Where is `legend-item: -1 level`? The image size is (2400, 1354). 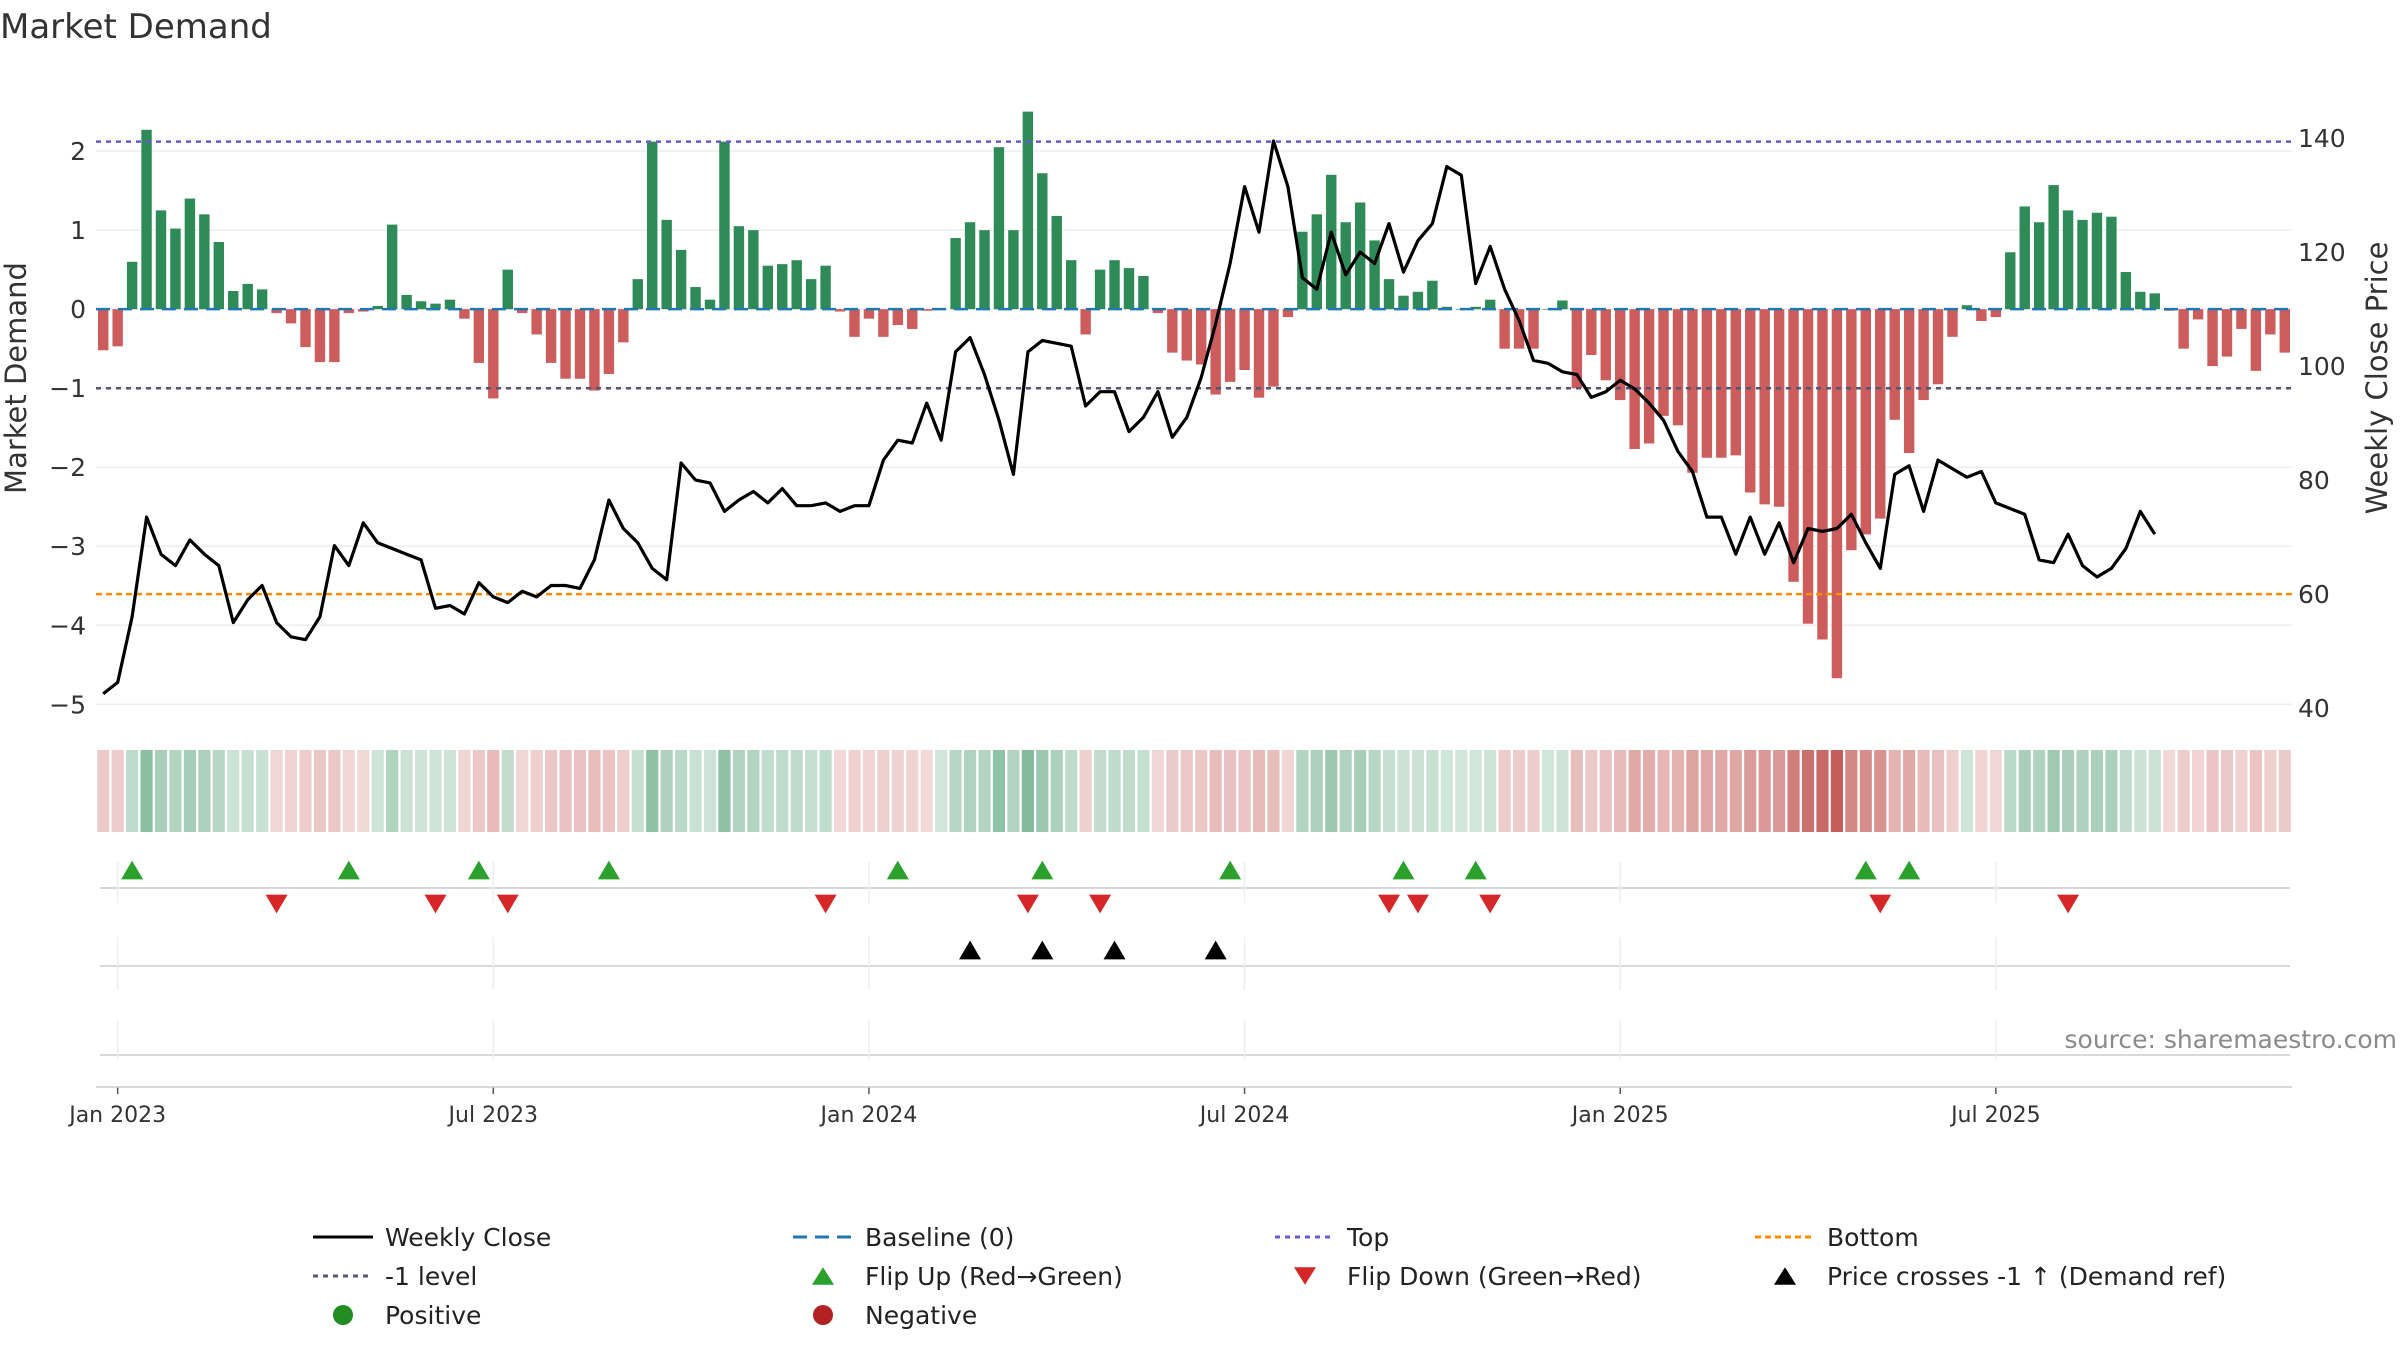 legend-item: -1 level is located at coordinates (395, 1276).